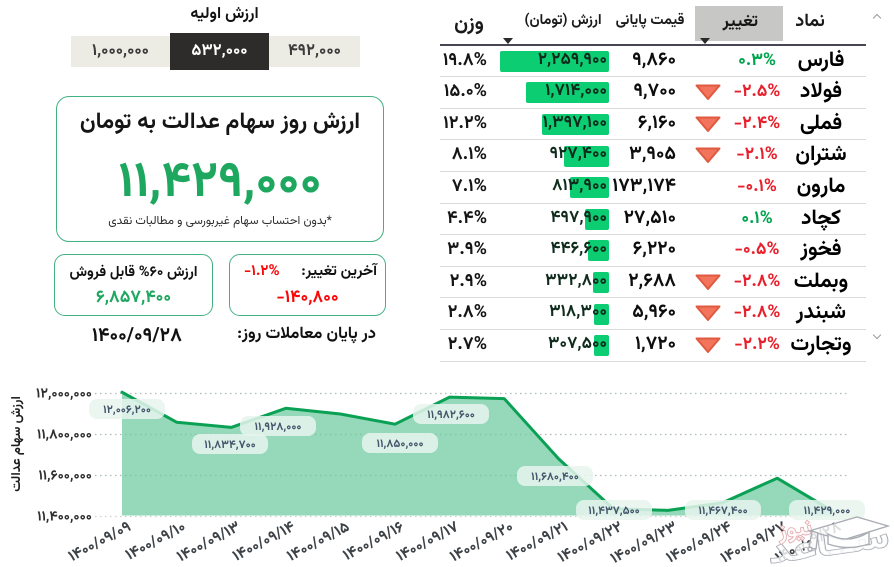  I want to click on svg-text: ۱۱,۶۰۰,۰۰۰, so click(65, 477).